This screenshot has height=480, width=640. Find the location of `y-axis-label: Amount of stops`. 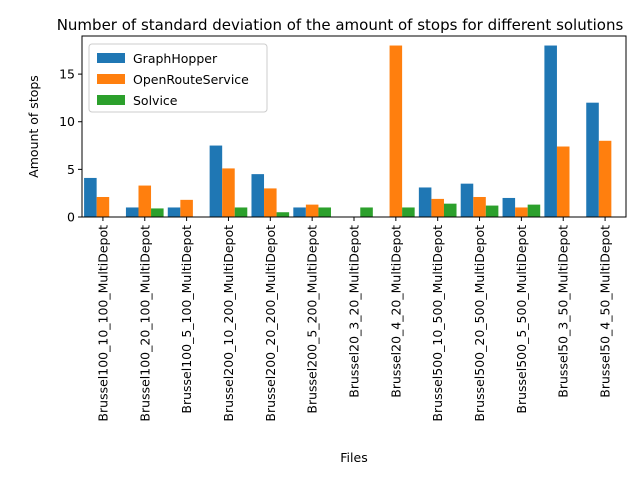

y-axis-label: Amount of stops is located at coordinates (33, 126).